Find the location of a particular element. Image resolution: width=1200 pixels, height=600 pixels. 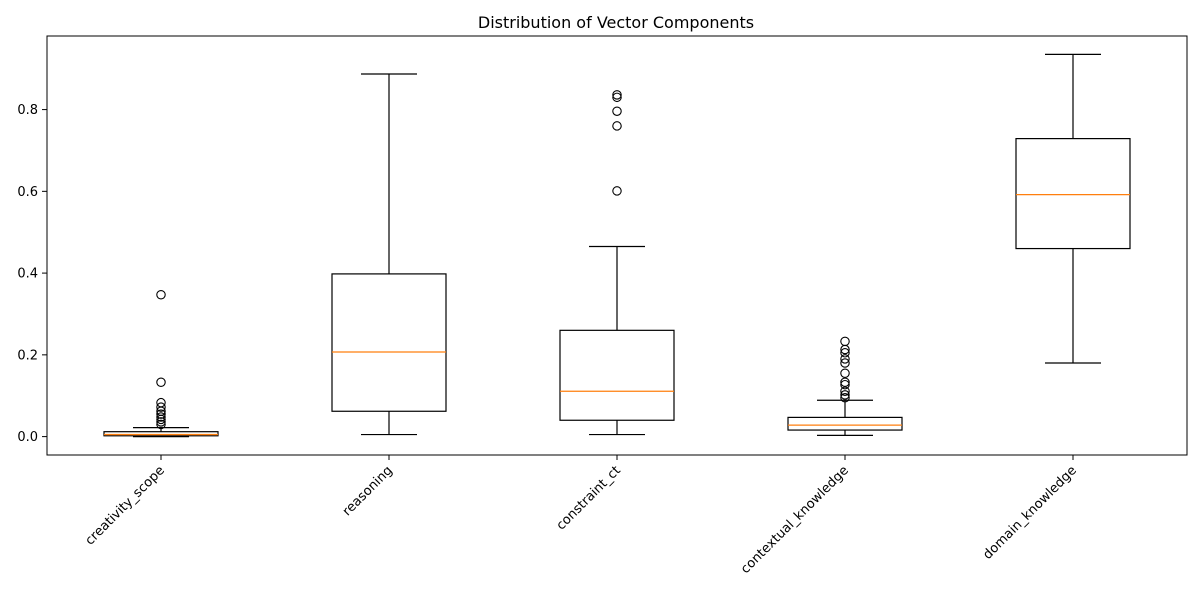

y-tick-label: 0.2 is located at coordinates (27, 355).